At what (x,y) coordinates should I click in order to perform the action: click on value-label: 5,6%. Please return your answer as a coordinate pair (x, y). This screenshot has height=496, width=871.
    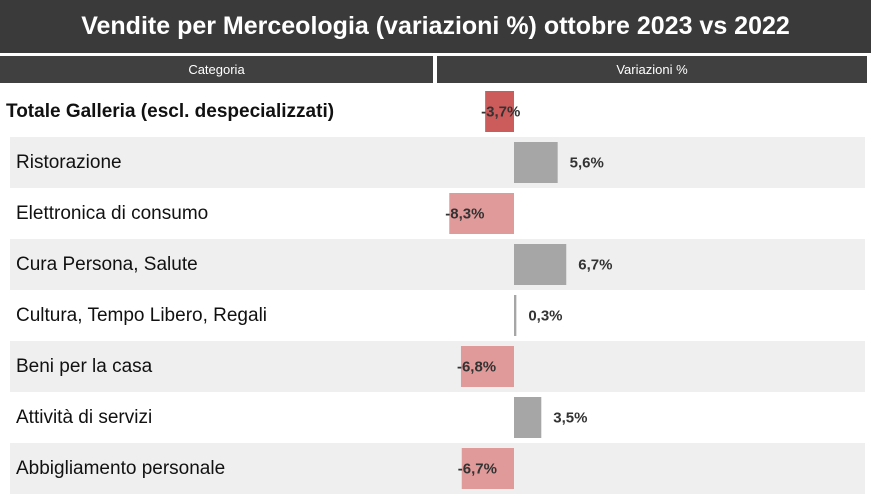
    Looking at the image, I should click on (587, 163).